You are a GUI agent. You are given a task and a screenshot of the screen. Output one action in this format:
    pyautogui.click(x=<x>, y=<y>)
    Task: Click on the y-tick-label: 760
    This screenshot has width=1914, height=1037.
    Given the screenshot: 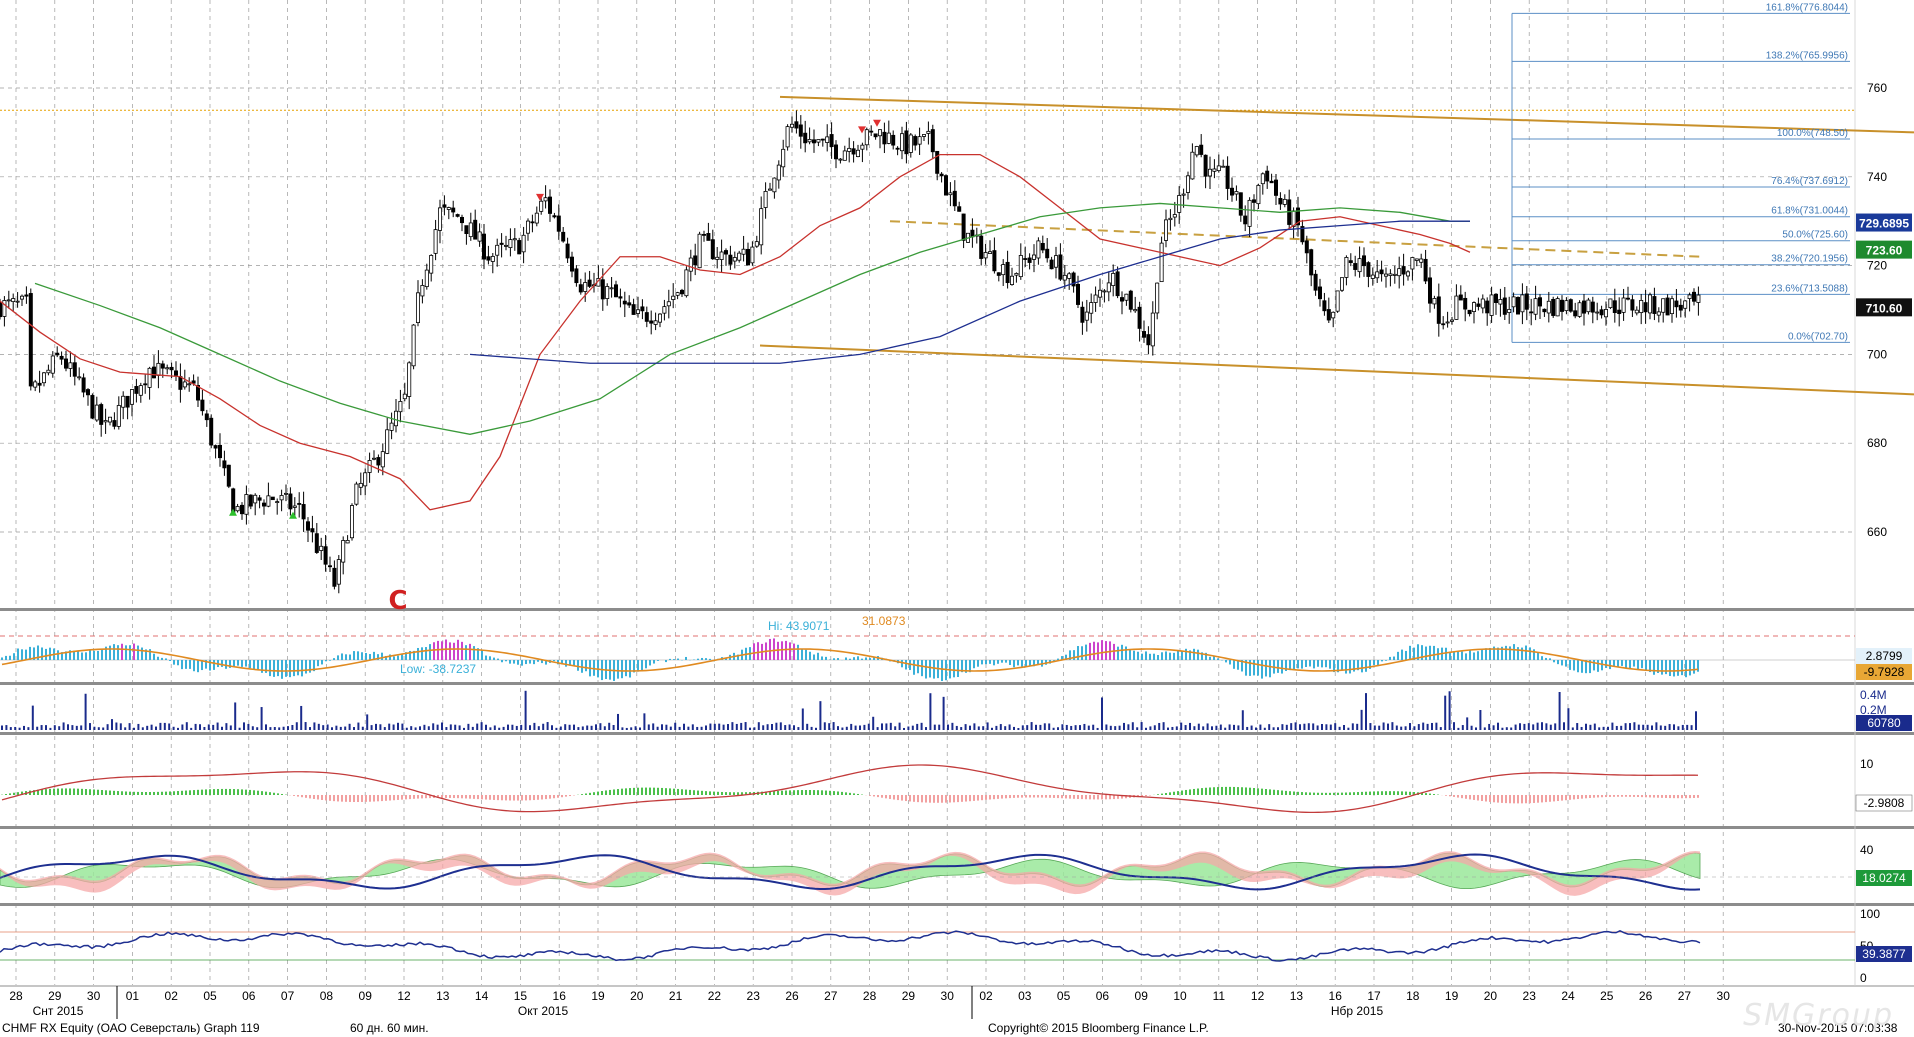 What is the action you would take?
    pyautogui.click(x=1877, y=88)
    